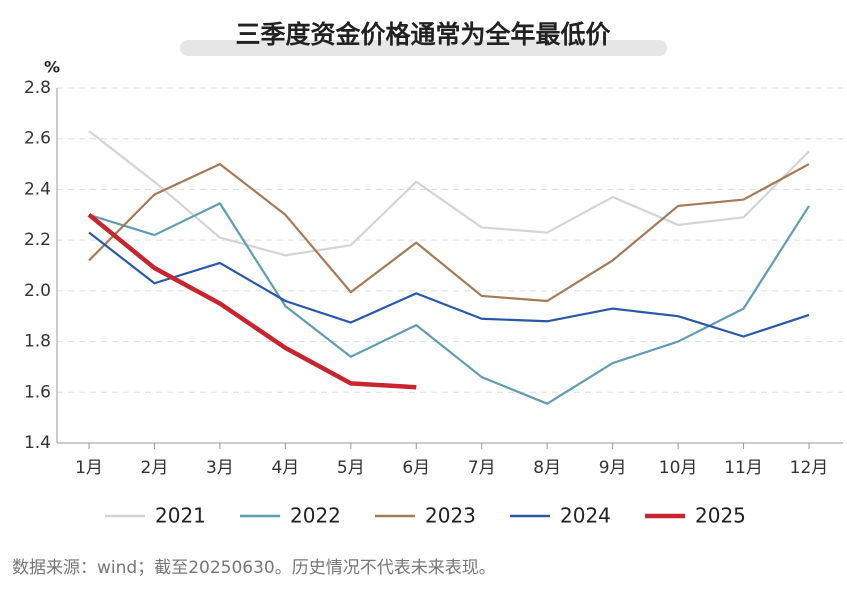  What do you see at coordinates (482, 468) in the screenshot?
I see `x-tick-label: 7月` at bounding box center [482, 468].